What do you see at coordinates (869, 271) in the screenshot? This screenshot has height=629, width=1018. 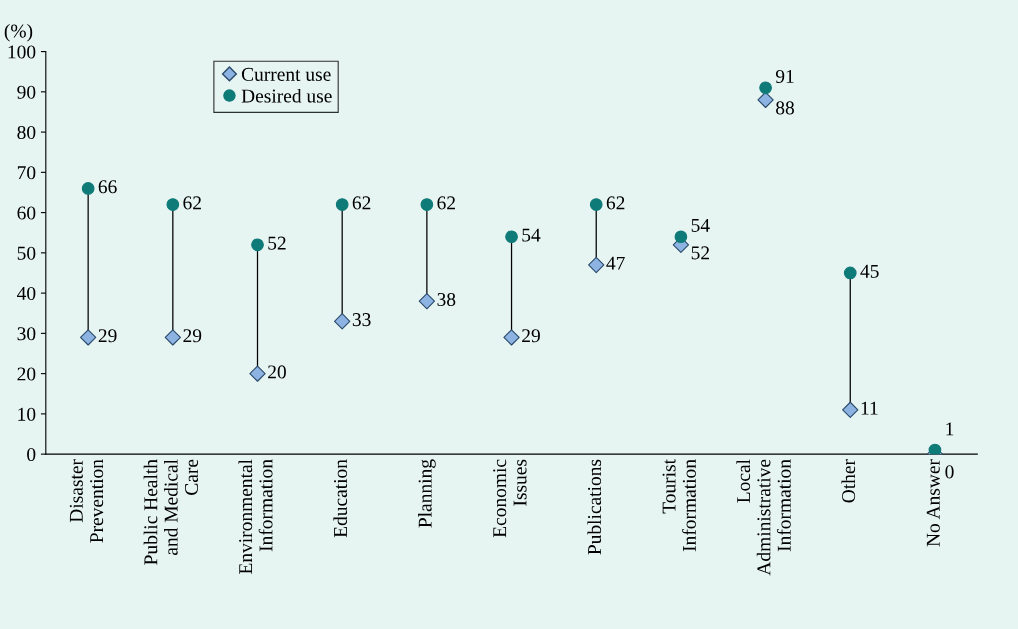 I see `data-label: 45` at bounding box center [869, 271].